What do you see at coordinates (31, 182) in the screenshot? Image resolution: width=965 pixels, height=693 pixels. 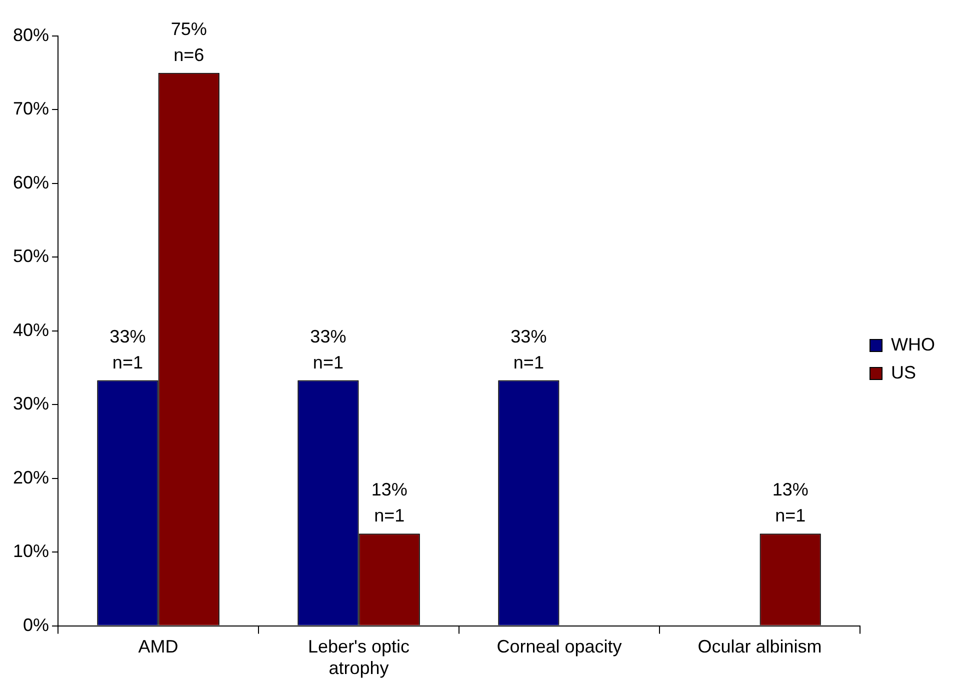 I see `y-tick-label: 60%` at bounding box center [31, 182].